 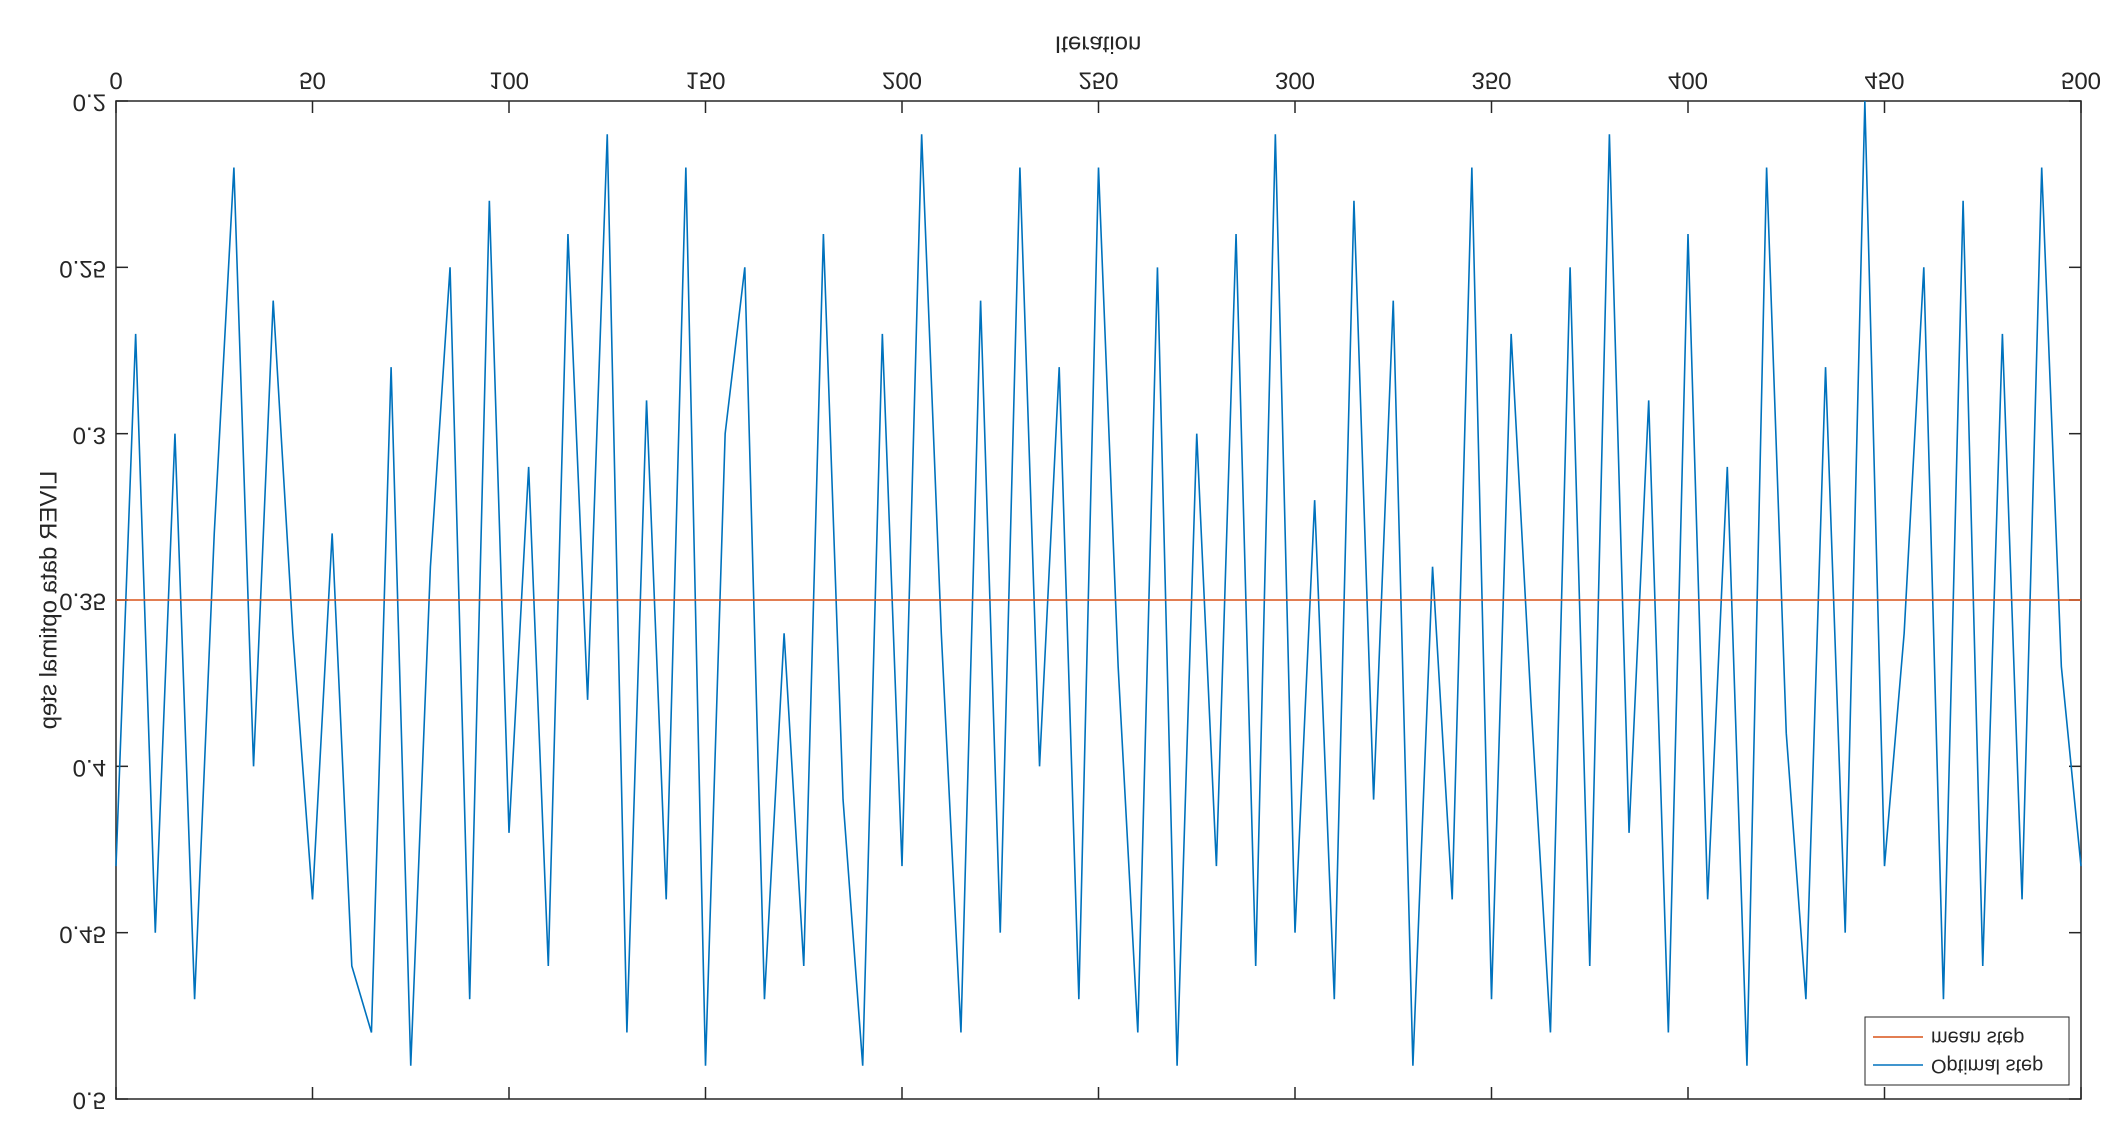 What do you see at coordinates (2081, 80) in the screenshot?
I see `x-tick-label: 500` at bounding box center [2081, 80].